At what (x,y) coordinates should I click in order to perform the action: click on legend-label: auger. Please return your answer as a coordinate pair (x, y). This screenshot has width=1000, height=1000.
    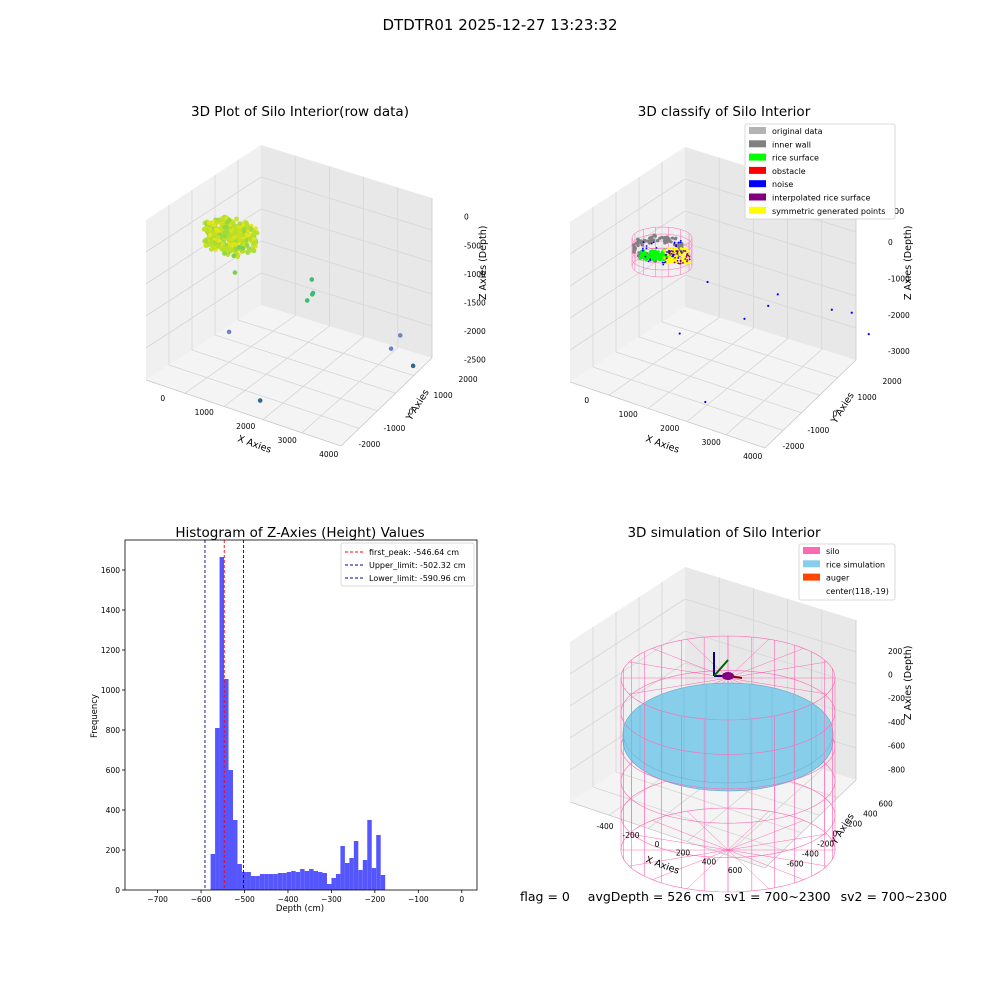
    Looking at the image, I should click on (838, 578).